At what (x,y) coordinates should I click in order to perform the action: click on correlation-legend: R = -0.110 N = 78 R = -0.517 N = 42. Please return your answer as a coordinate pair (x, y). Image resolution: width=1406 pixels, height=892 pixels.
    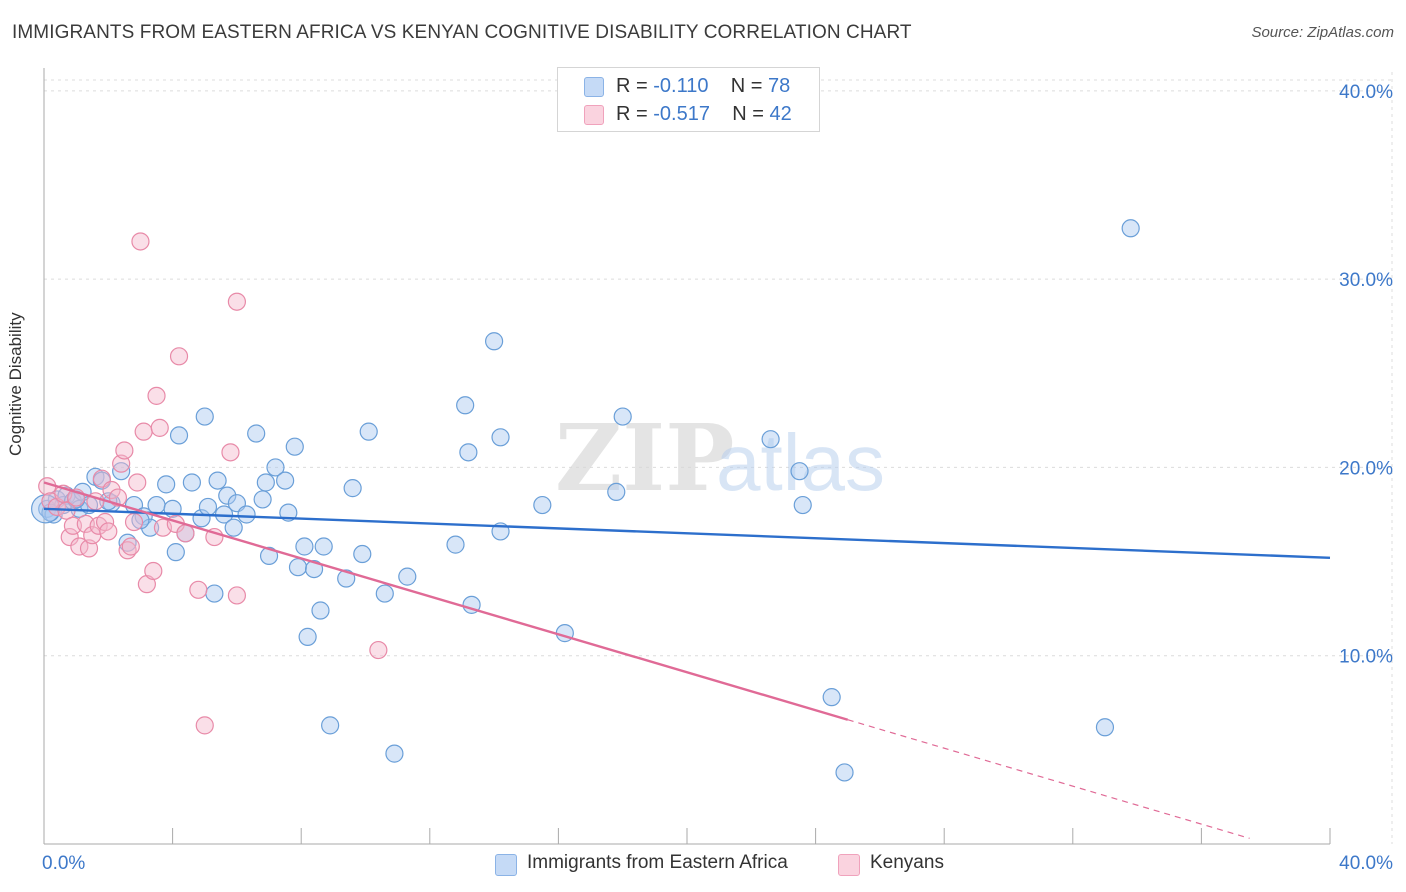
    Looking at the image, I should click on (688, 99).